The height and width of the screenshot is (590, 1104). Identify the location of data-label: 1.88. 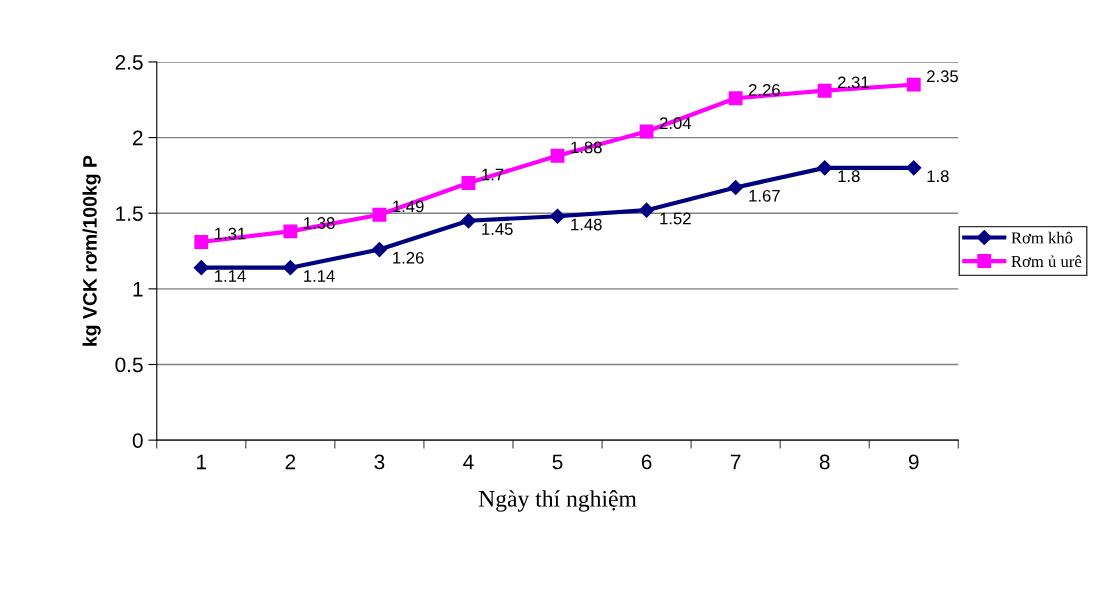
(586, 147).